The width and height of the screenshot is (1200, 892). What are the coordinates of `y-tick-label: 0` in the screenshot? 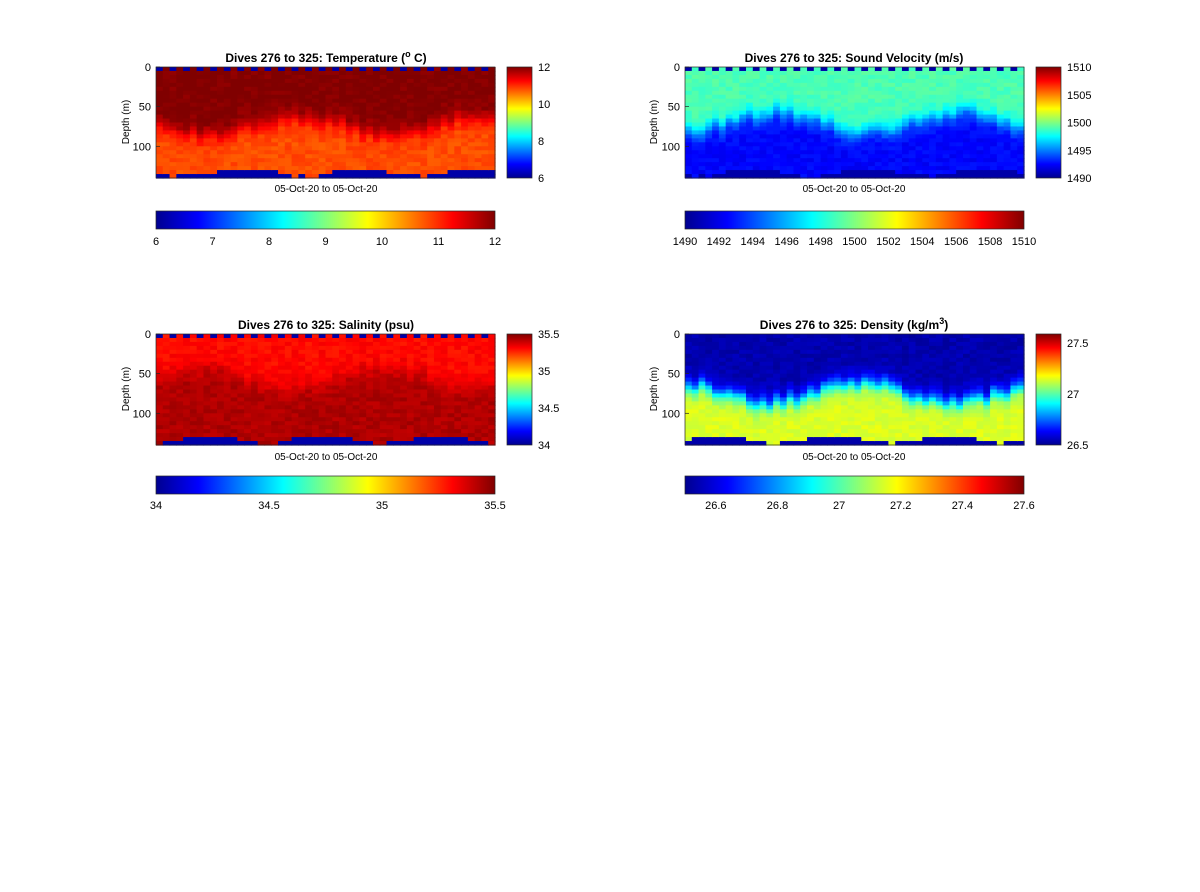 It's located at (148, 68).